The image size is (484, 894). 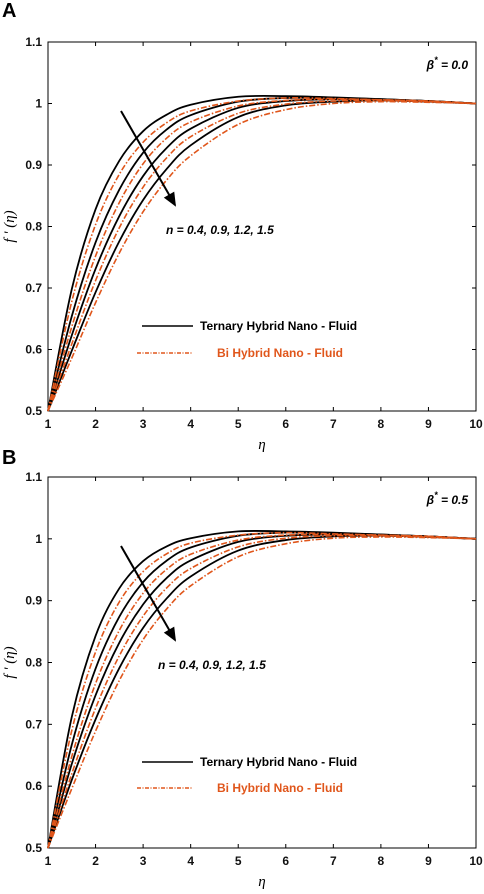 What do you see at coordinates (447, 63) in the screenshot?
I see `beta-annotation: β* = 0.0` at bounding box center [447, 63].